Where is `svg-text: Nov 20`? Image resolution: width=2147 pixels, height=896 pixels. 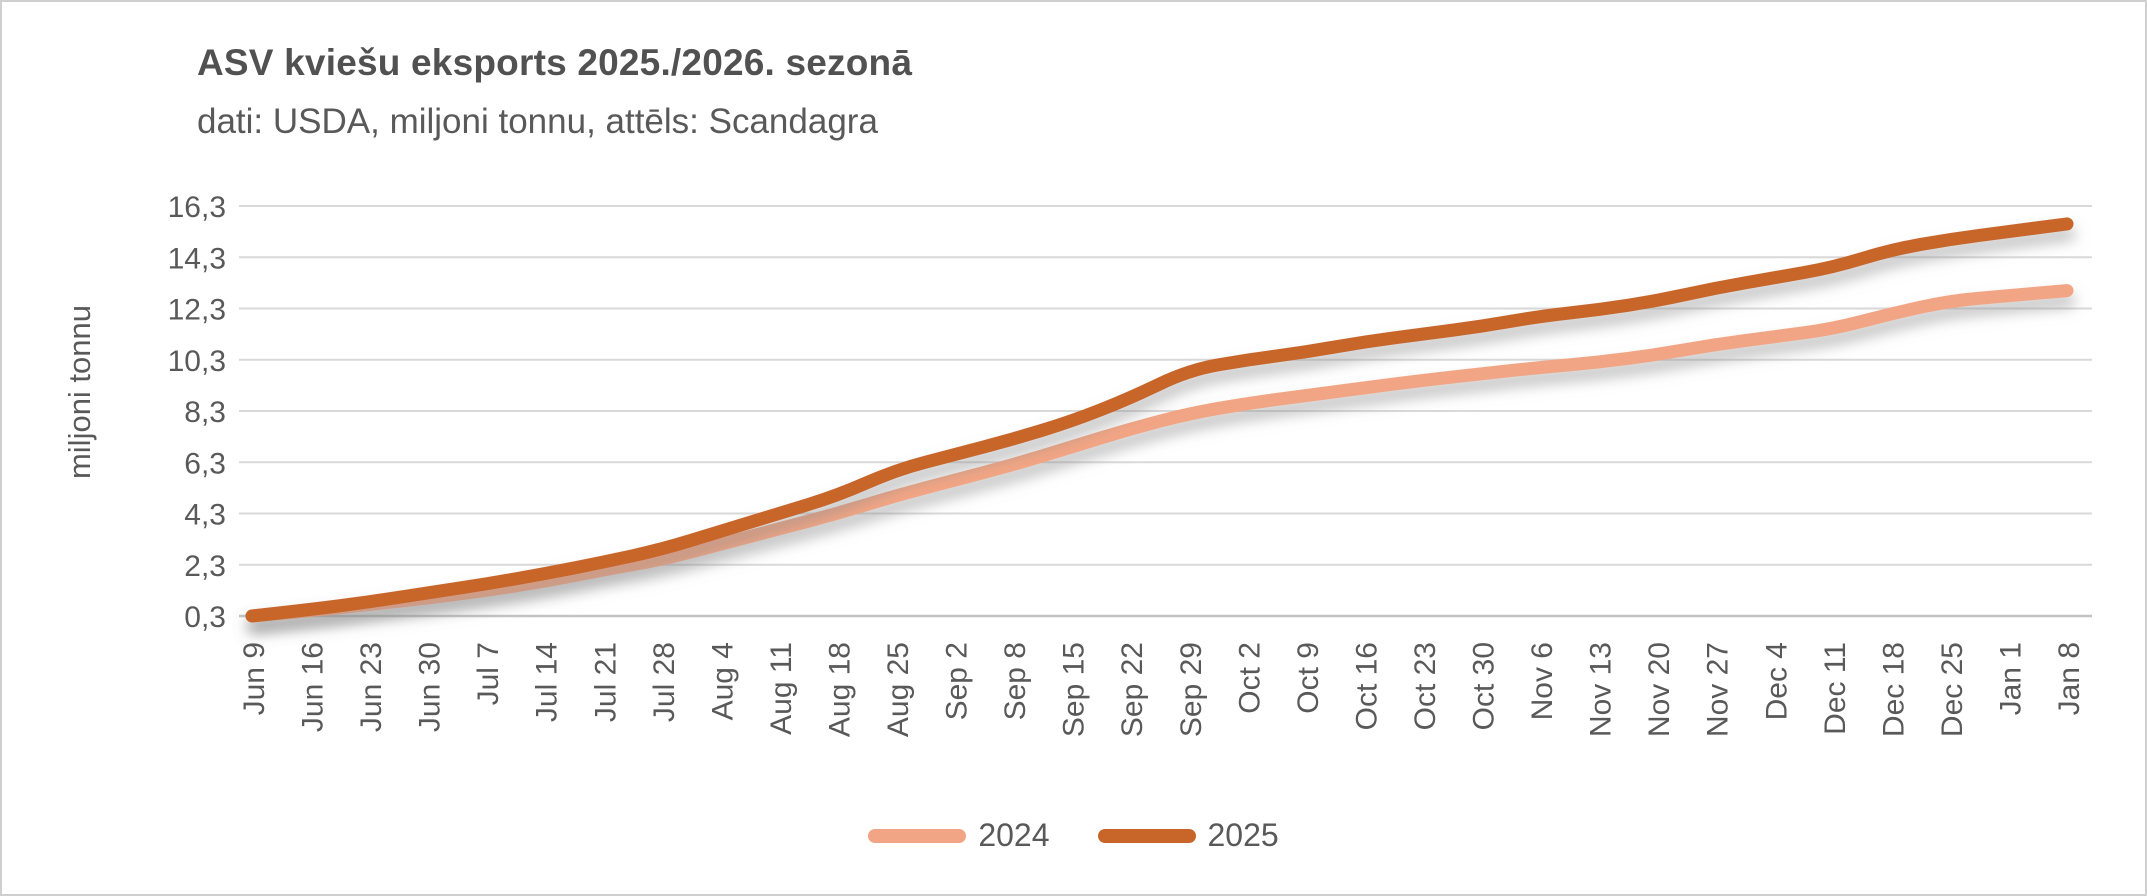 svg-text: Nov 20 is located at coordinates (1659, 689).